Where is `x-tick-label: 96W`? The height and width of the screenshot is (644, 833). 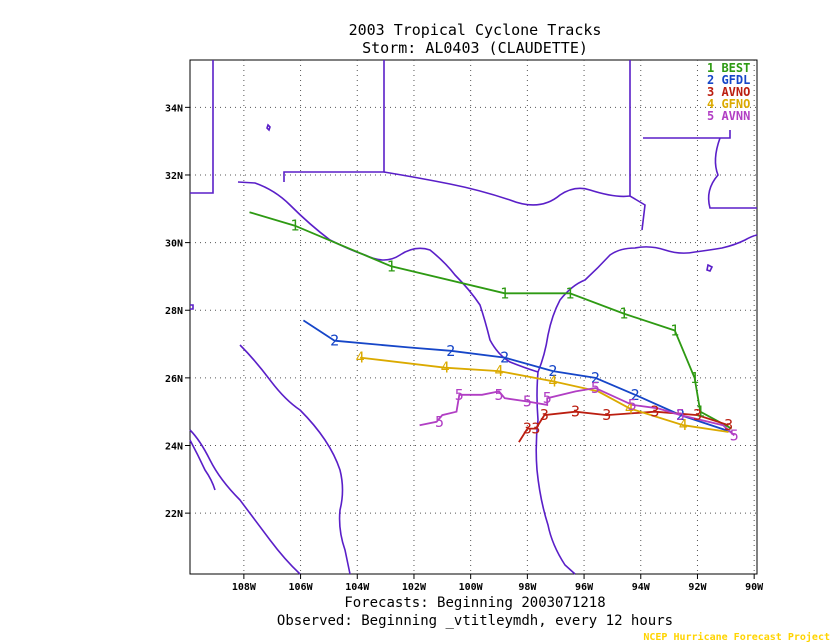
x-tick-label: 96W is located at coordinates (584, 587).